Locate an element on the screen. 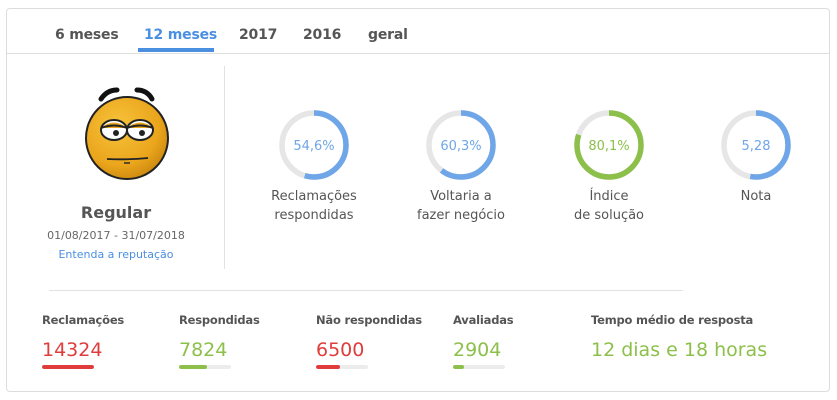 The width and height of the screenshot is (837, 400). tab-2017: 2017 is located at coordinates (258, 35).